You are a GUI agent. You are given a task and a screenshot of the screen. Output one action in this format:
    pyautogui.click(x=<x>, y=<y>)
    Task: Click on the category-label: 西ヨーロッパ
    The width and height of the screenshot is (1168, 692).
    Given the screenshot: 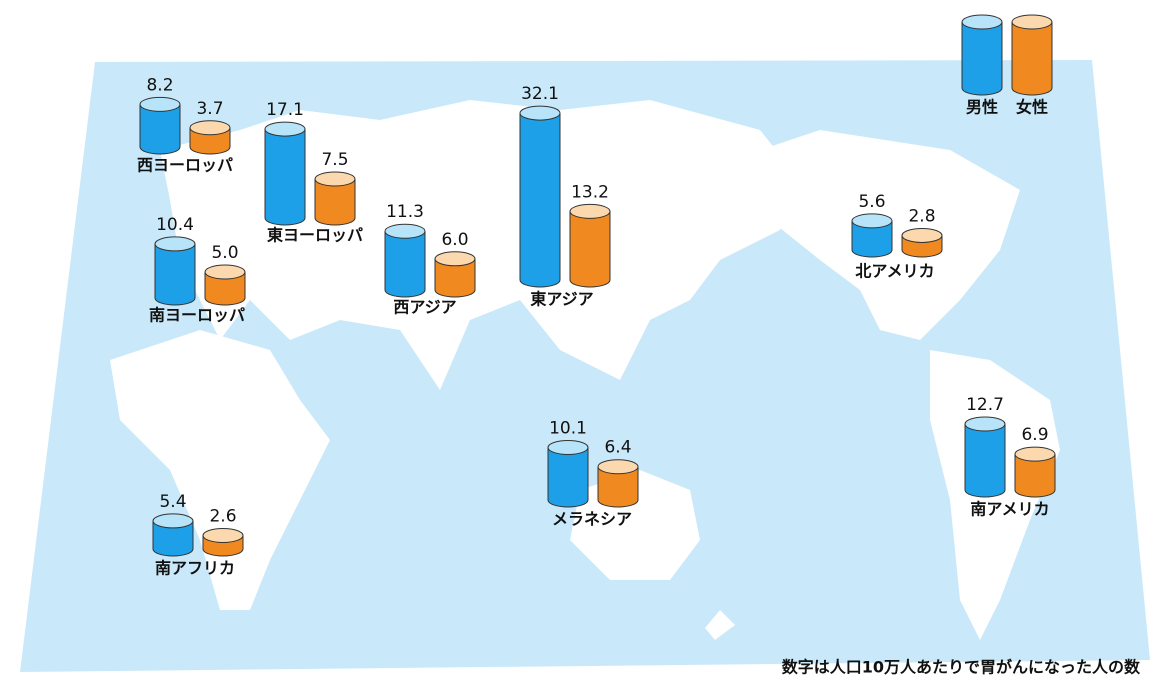 What is the action you would take?
    pyautogui.click(x=185, y=165)
    